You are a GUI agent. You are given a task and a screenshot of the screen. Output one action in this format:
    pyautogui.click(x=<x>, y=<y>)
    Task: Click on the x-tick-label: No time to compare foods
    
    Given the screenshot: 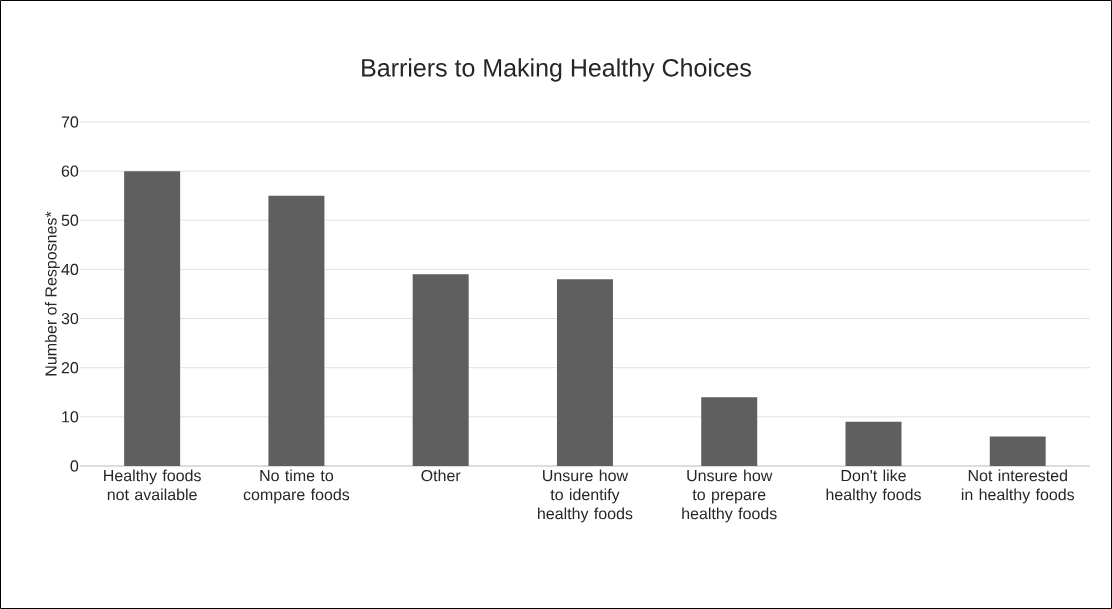 What is the action you would take?
    pyautogui.click(x=296, y=486)
    